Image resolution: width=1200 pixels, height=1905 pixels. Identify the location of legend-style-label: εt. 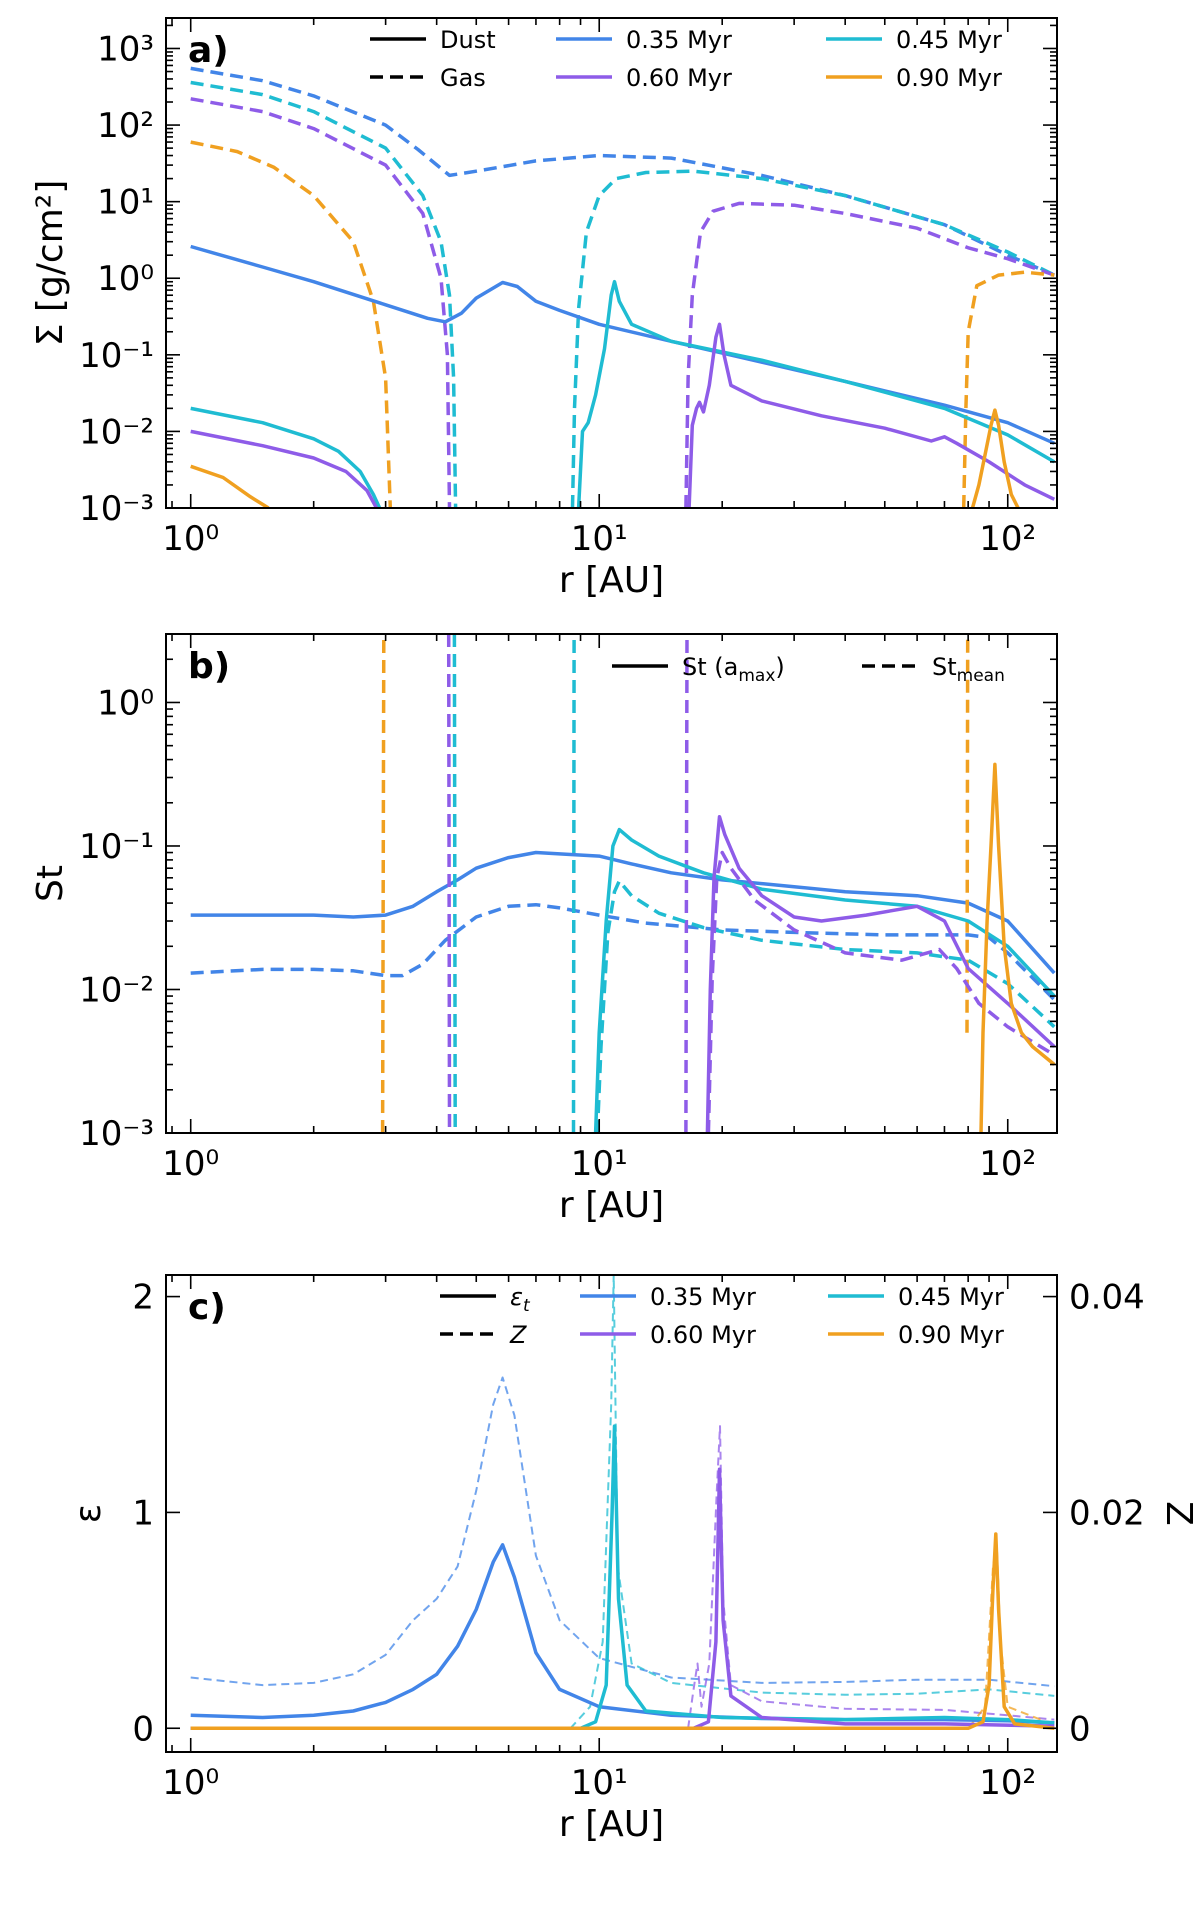
(520, 1299).